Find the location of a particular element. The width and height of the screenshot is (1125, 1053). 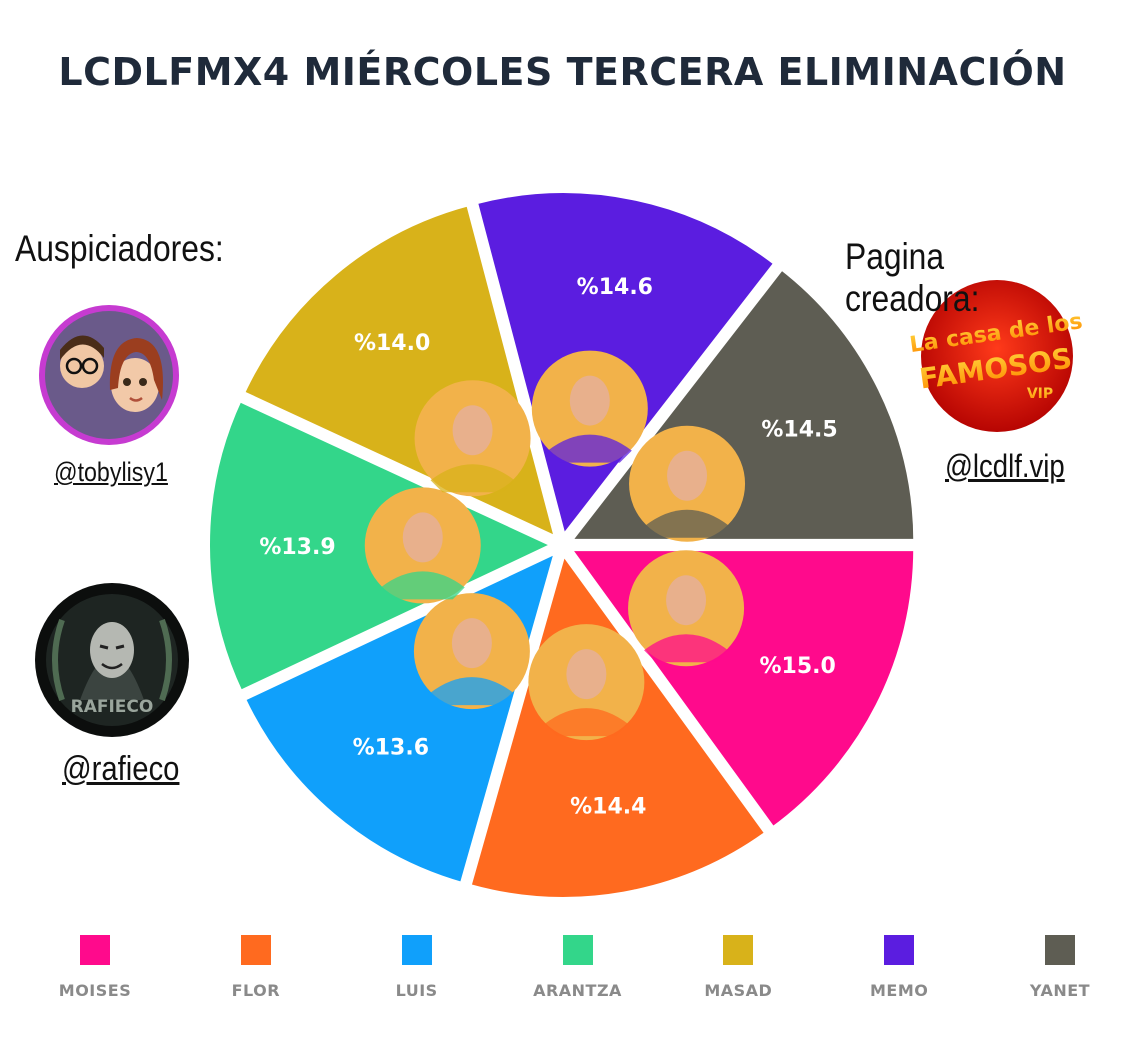

legend-label: YANET is located at coordinates (1060, 990).